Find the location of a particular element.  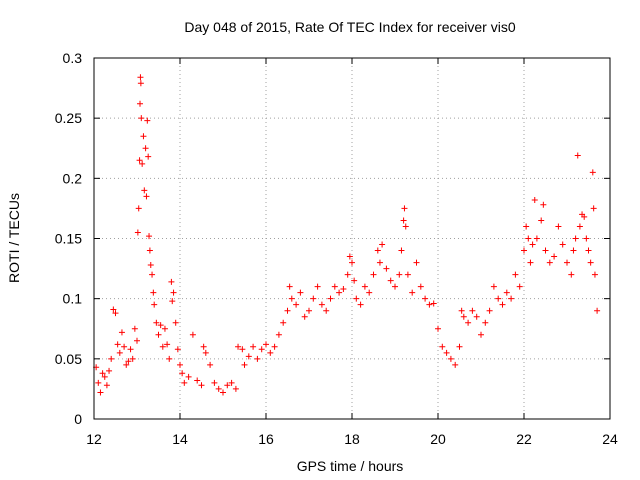

y-tick-label: 0 is located at coordinates (78, 419).